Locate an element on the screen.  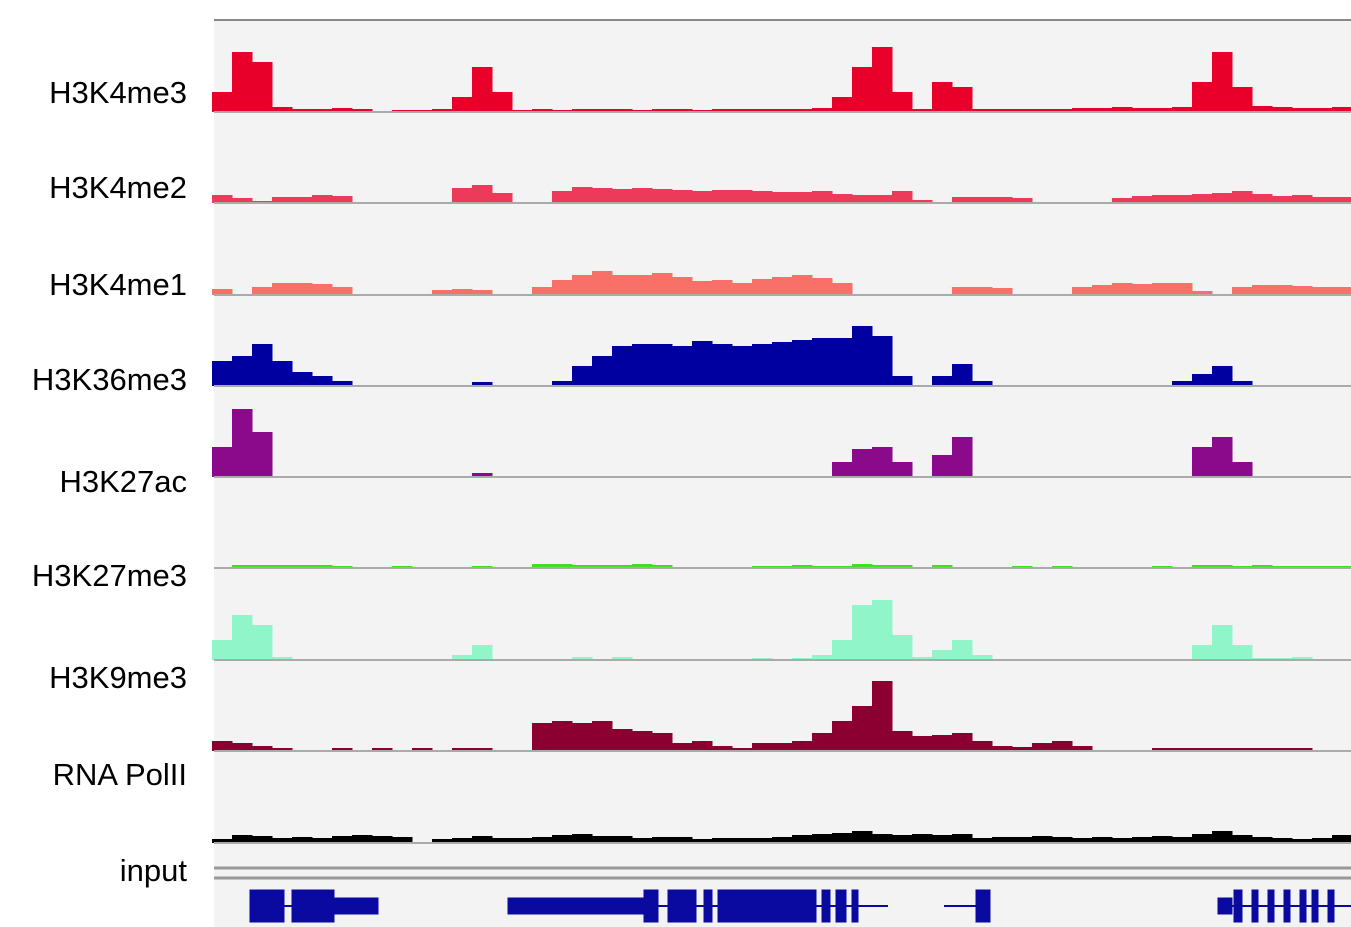
track-label: H3K27me3 is located at coordinates (109, 575).